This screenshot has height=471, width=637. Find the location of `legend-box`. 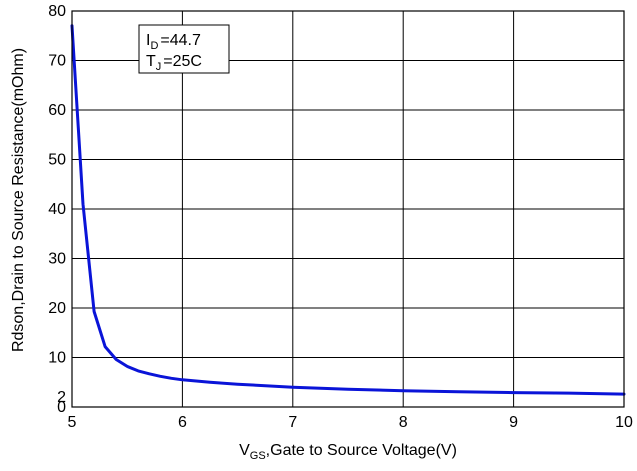

legend-box is located at coordinates (184, 49).